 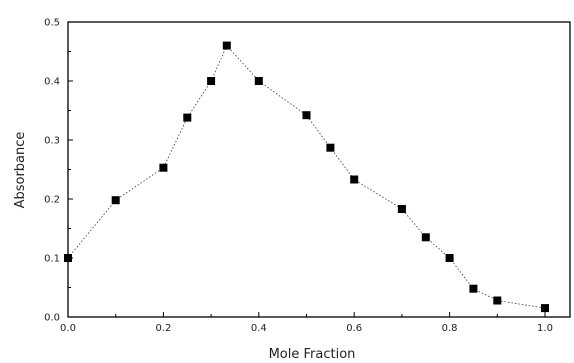 I want to click on x-axis-title: Mole Fraction, so click(x=312, y=354).